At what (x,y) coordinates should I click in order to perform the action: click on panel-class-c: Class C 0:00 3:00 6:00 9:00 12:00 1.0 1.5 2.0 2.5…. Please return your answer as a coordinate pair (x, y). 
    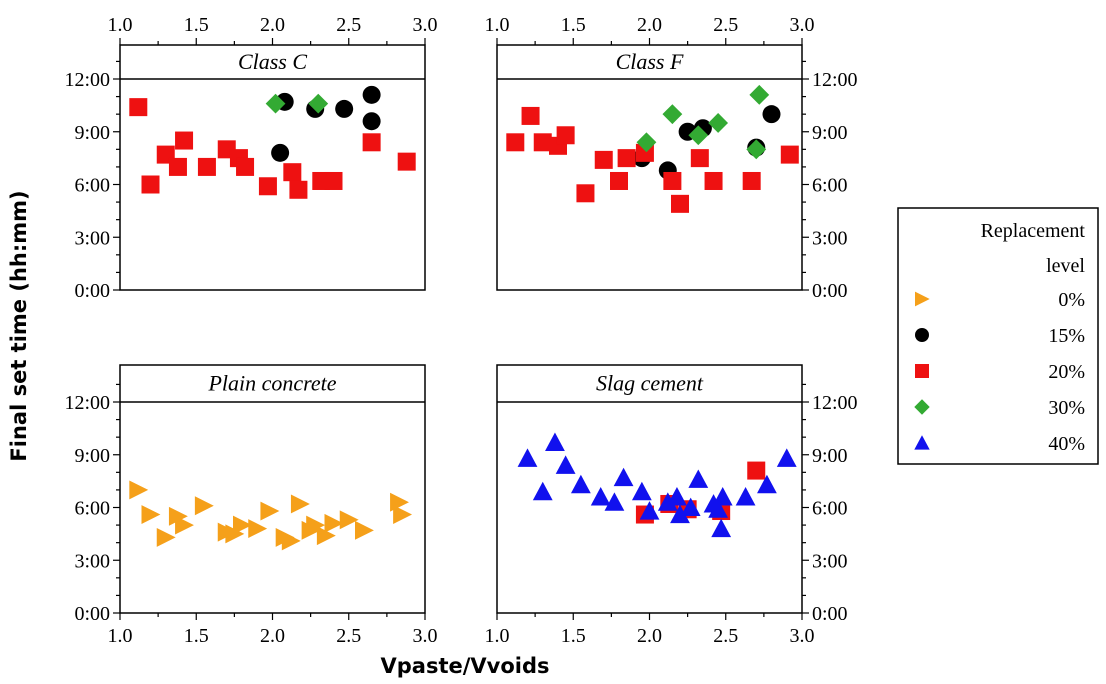
    Looking at the image, I should click on (250, 158).